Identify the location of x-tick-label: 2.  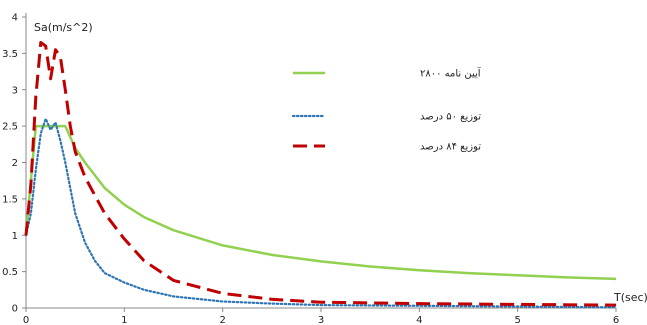
(222, 320).